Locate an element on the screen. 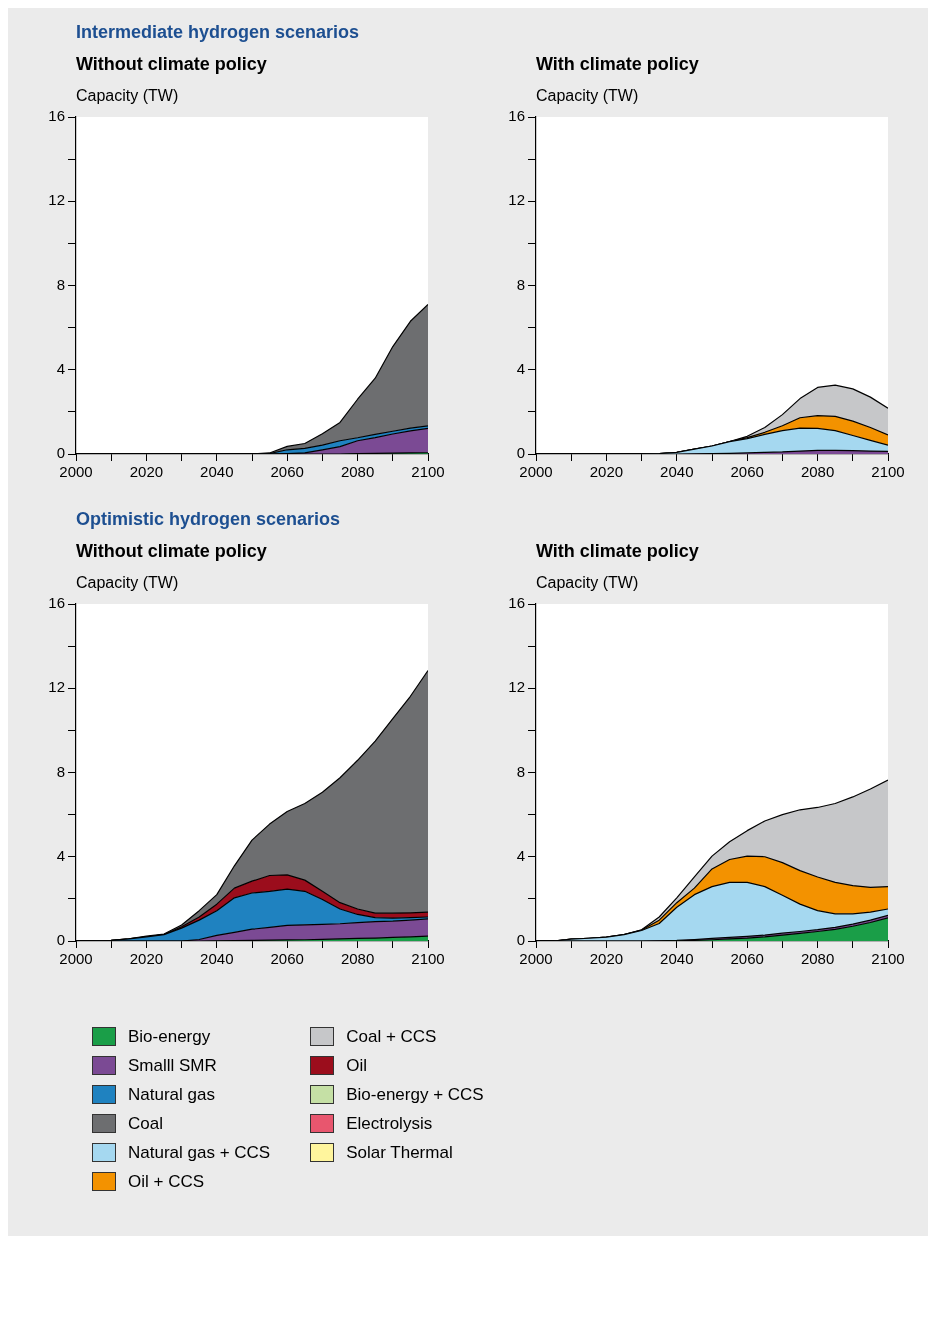  legend-label: Coal + CCS is located at coordinates (391, 1036).